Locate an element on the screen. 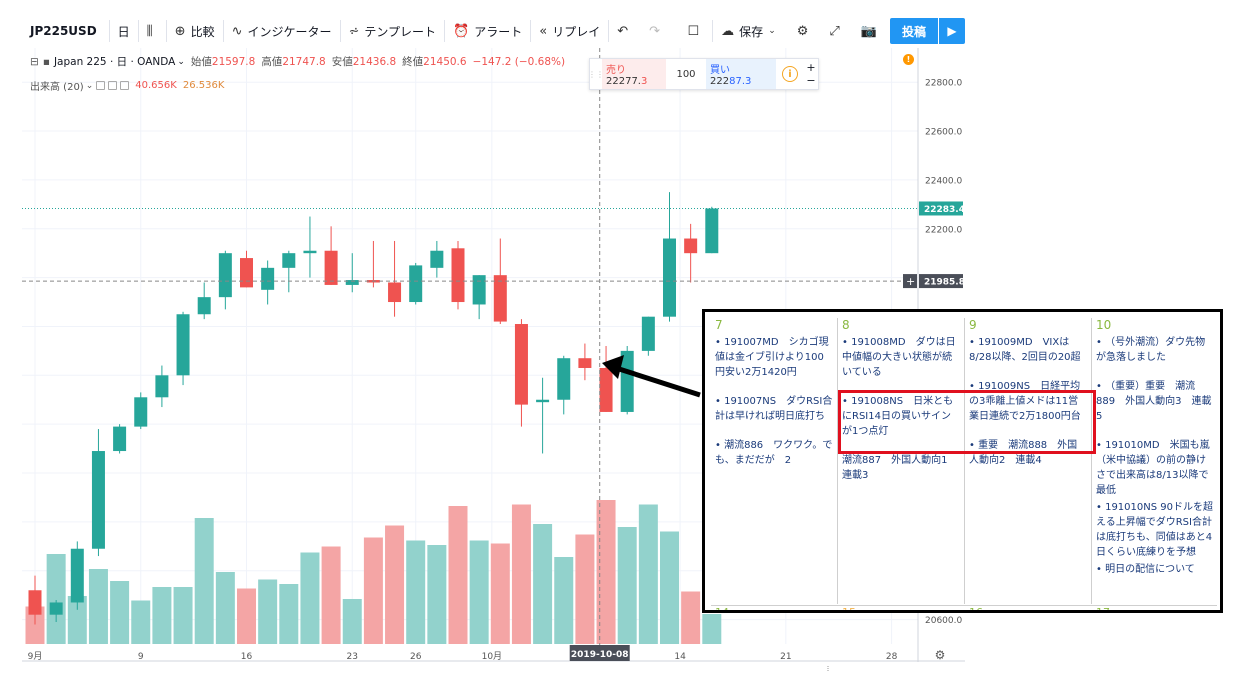 Image resolution: width=1240 pixels, height=677 pixels. gear-icon: ⚙ is located at coordinates (940, 655).